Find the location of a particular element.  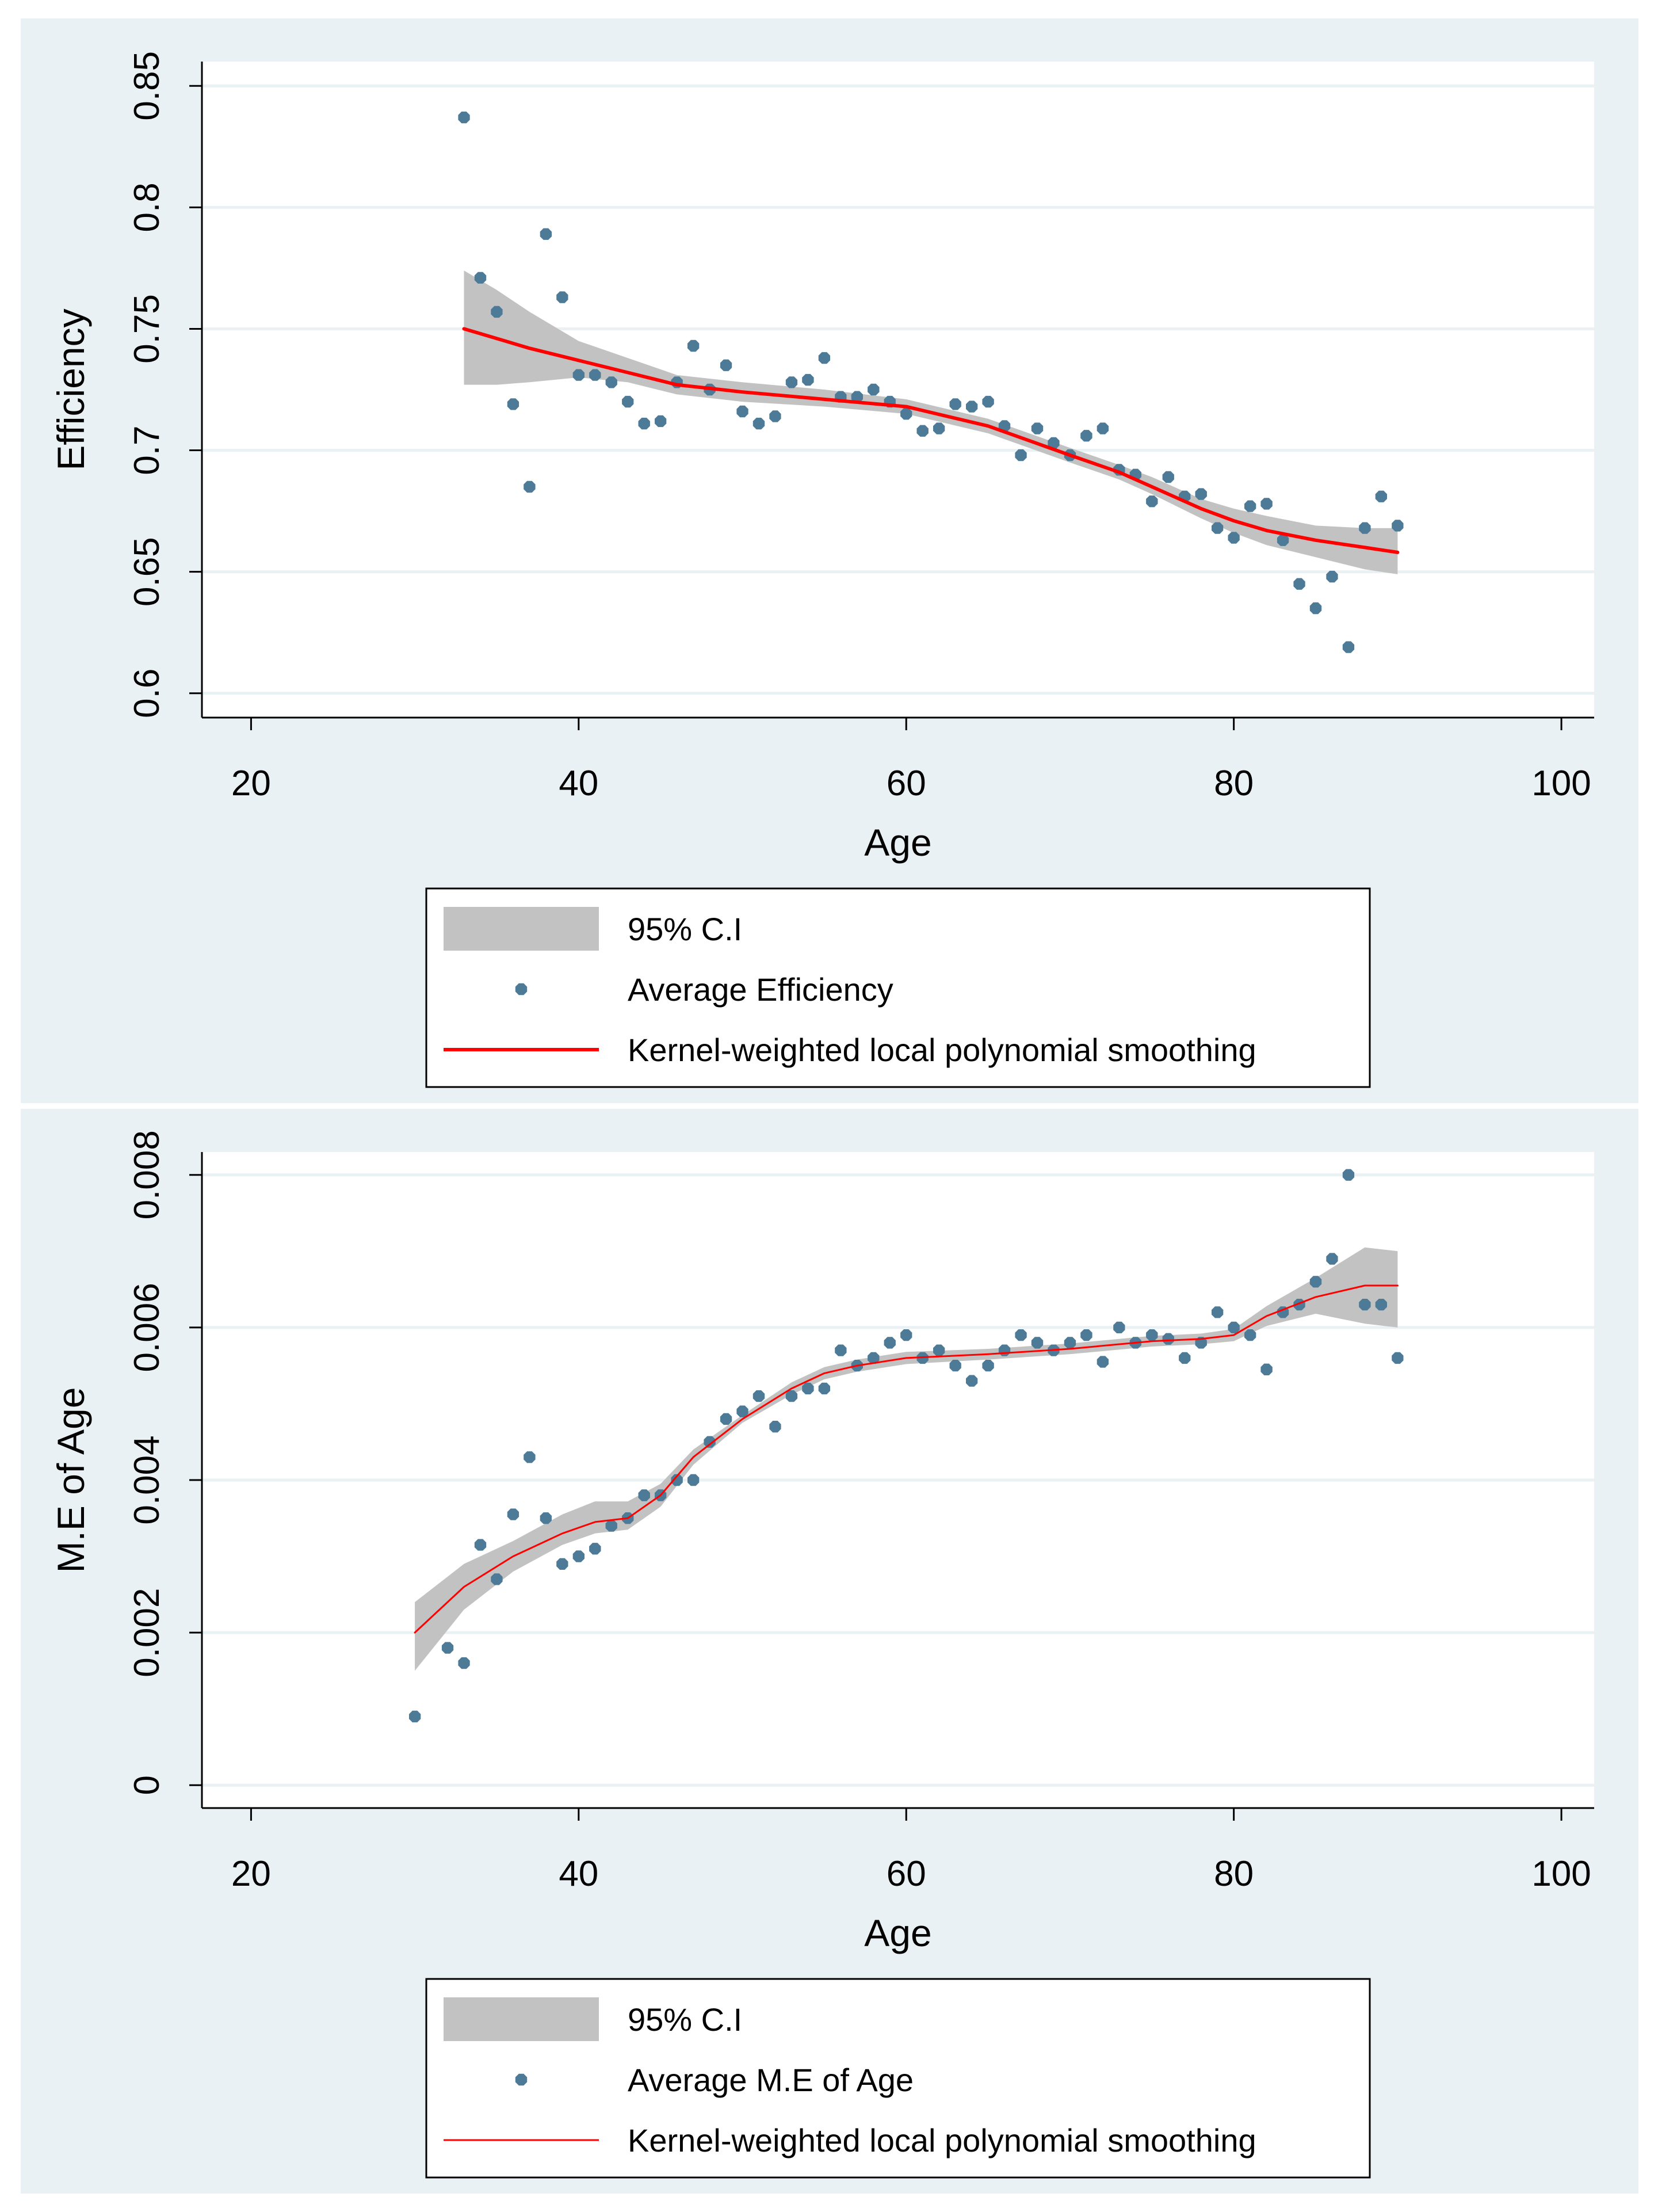

y-tick-label: 0.7 is located at coordinates (147, 450).